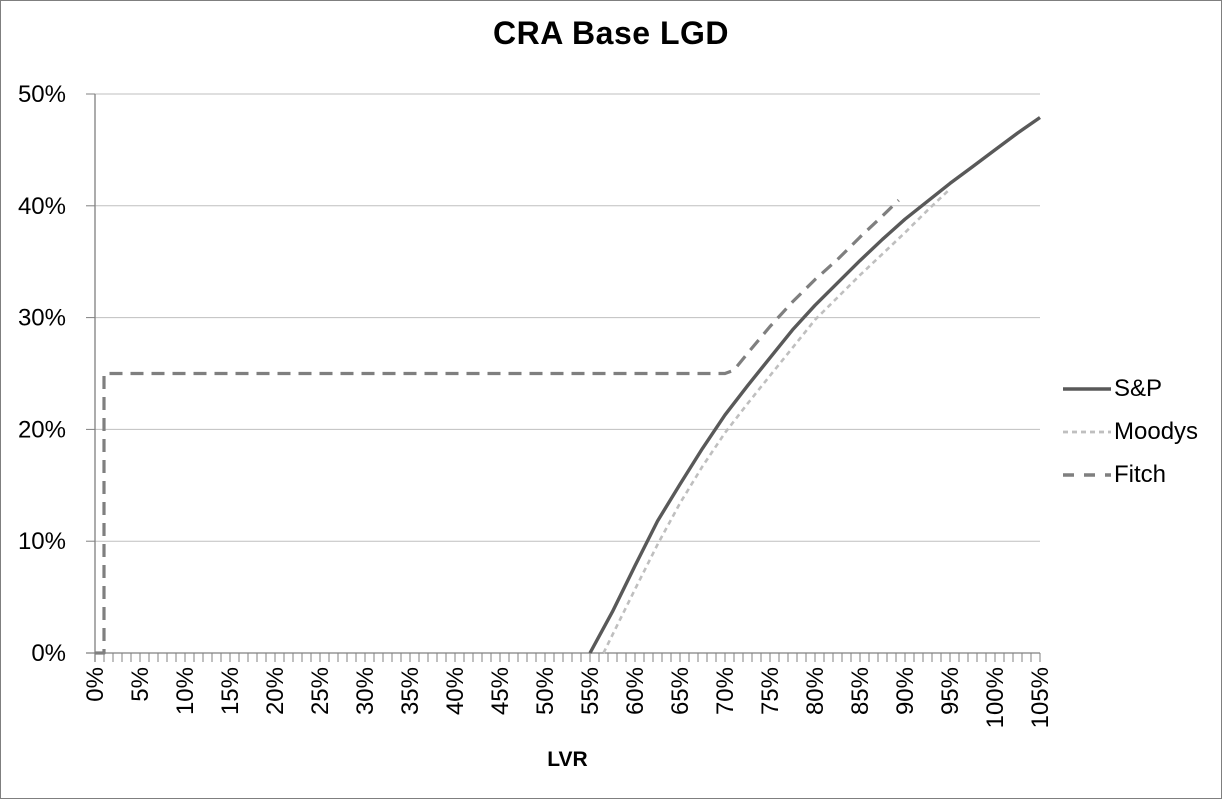  I want to click on x-tick-label-105: 105%, so click(1040, 697).